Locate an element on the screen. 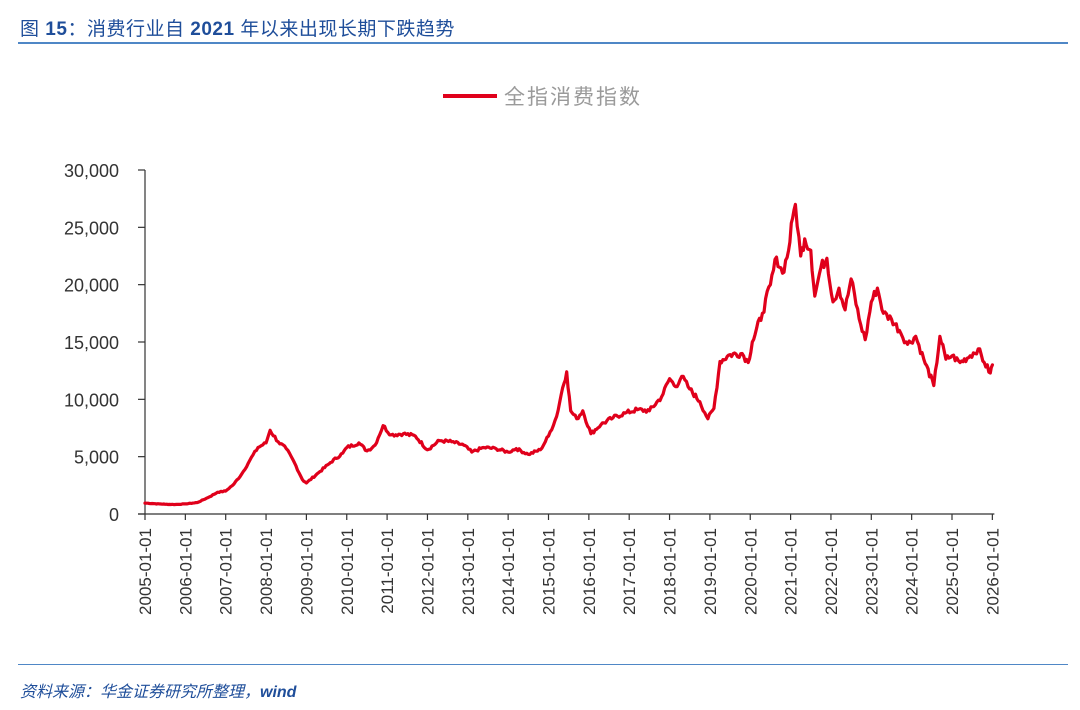  source-text: 资料来源：华金证券研究所整理， is located at coordinates (140, 692).